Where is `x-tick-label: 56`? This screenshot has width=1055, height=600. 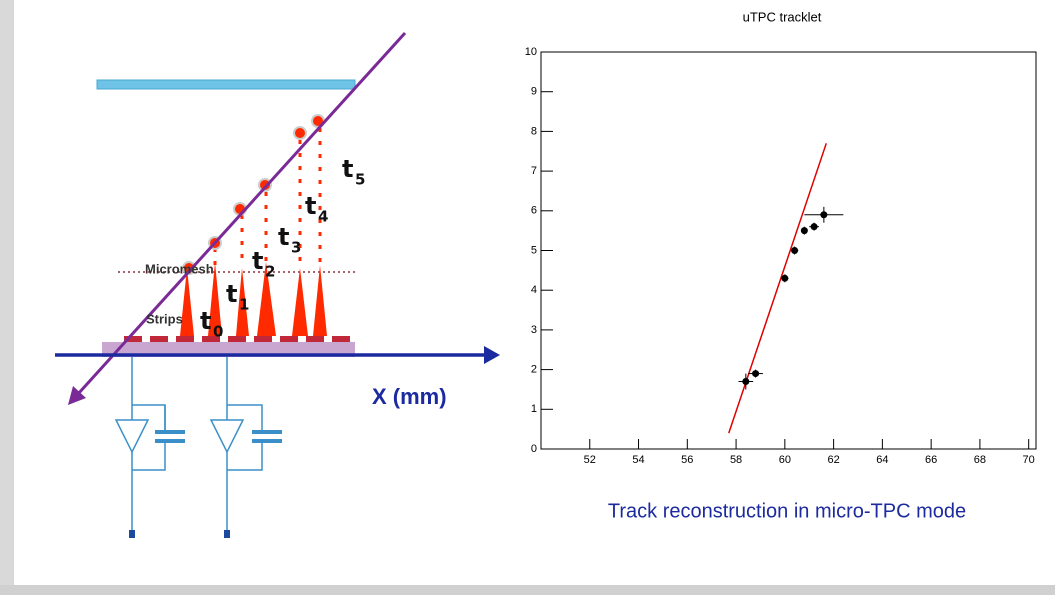 x-tick-label: 56 is located at coordinates (687, 460).